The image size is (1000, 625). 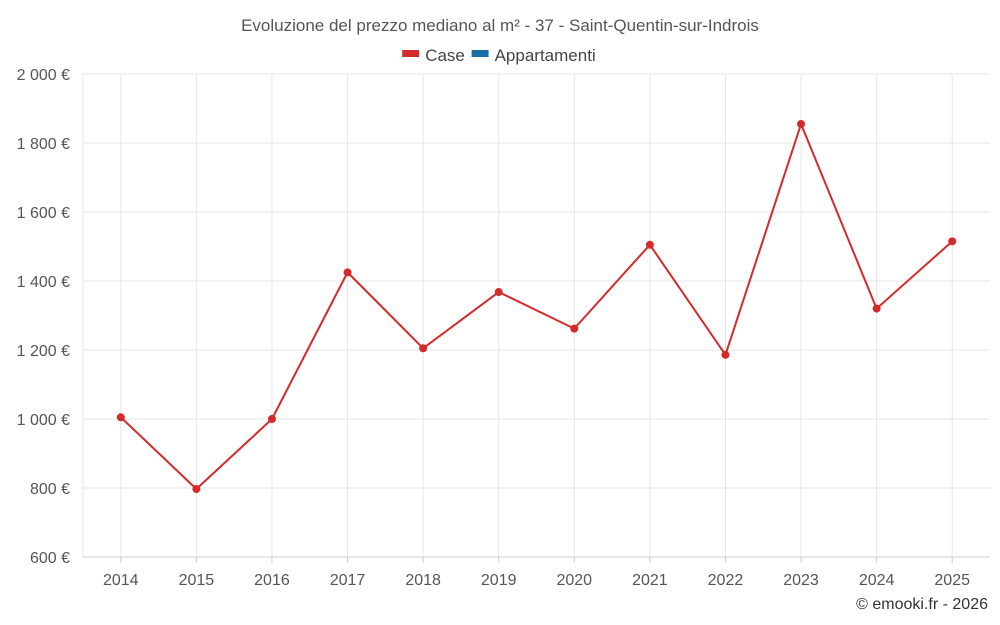 I want to click on y-tick-label: 800 €, so click(x=50, y=489).